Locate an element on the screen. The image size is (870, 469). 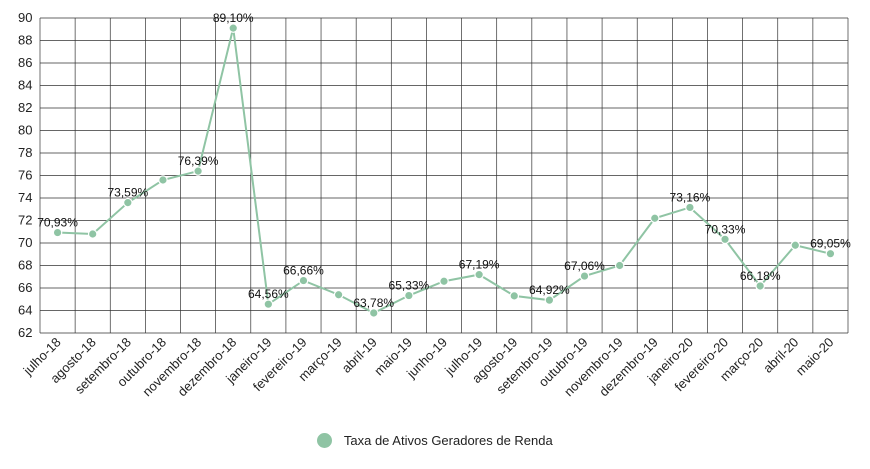
legend: Taxa de Ativos Geradores de Renda is located at coordinates (435, 440).